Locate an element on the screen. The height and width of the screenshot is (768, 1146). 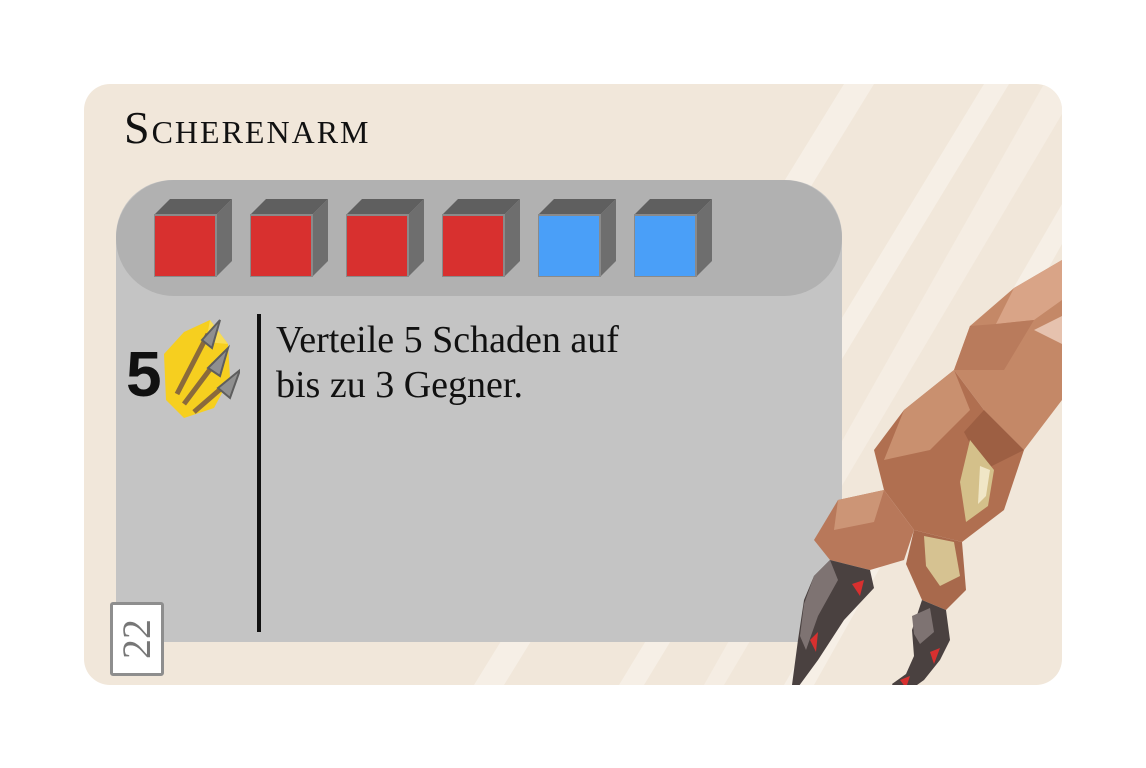
ability-text-line-1: Verteile 5 Schaden auf is located at coordinates (447, 340).